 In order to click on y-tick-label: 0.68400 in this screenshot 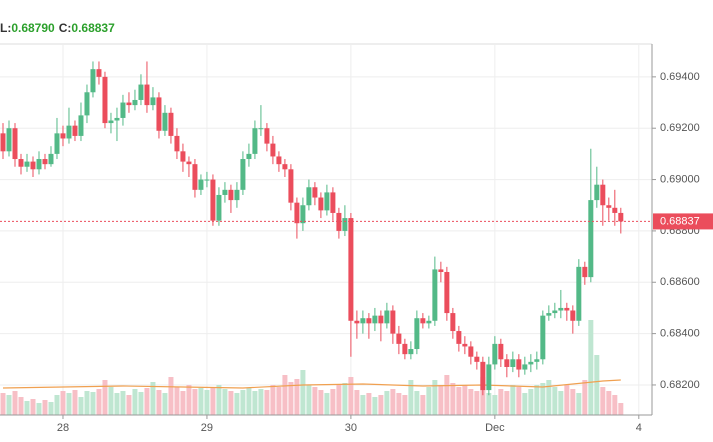, I will do `click(680, 334)`.